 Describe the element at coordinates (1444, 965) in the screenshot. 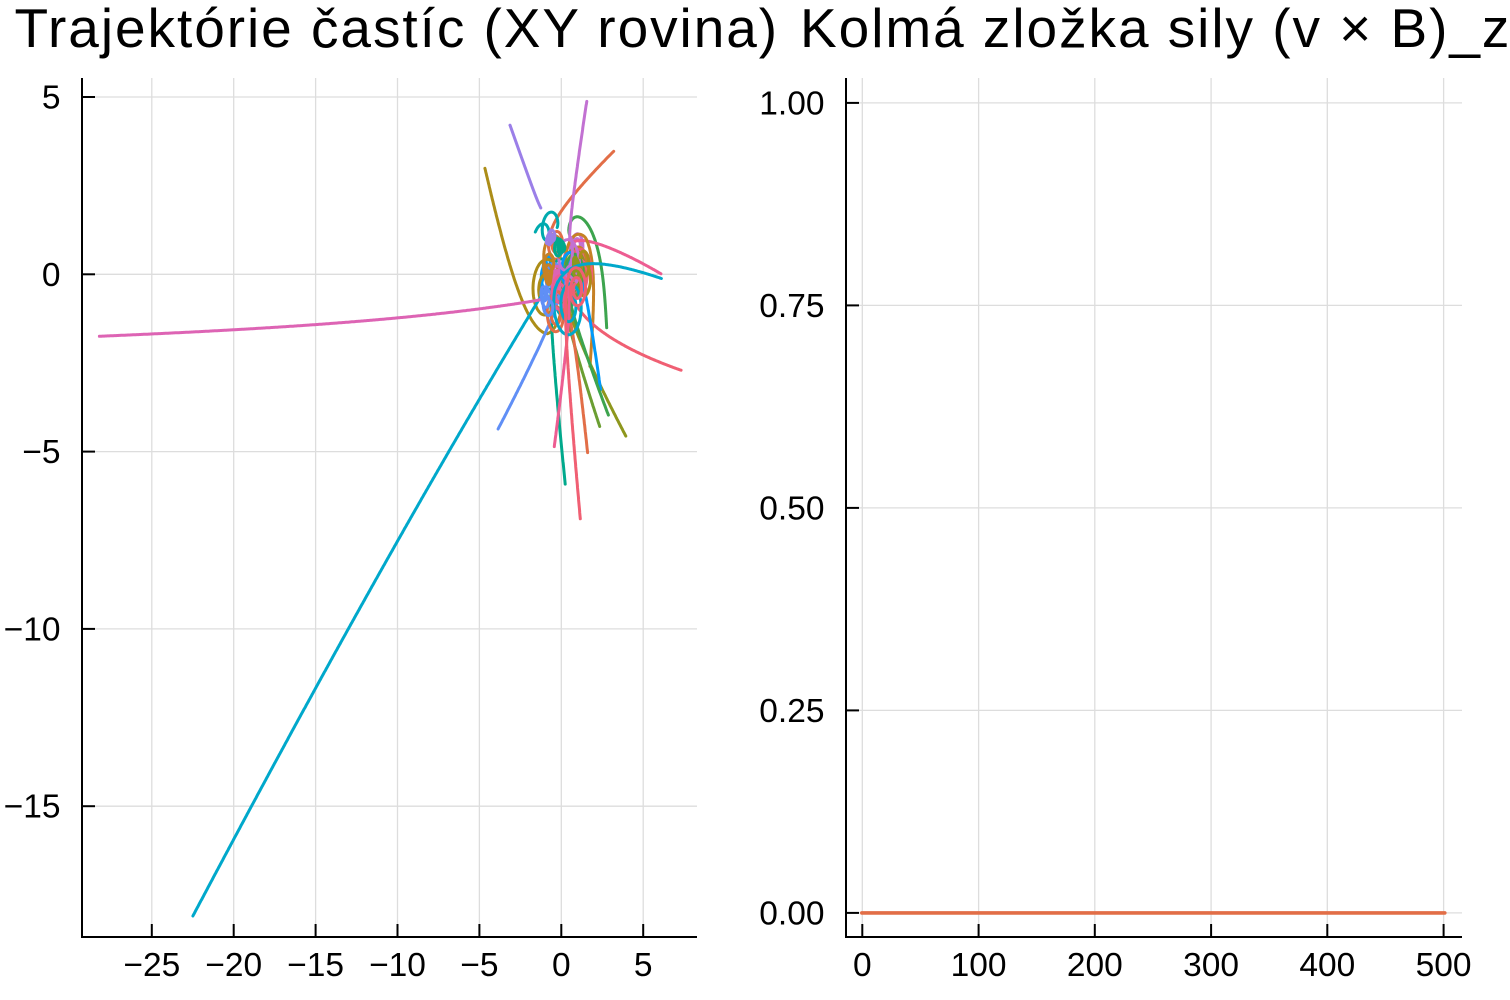

I see `svg-text: 500` at that location.